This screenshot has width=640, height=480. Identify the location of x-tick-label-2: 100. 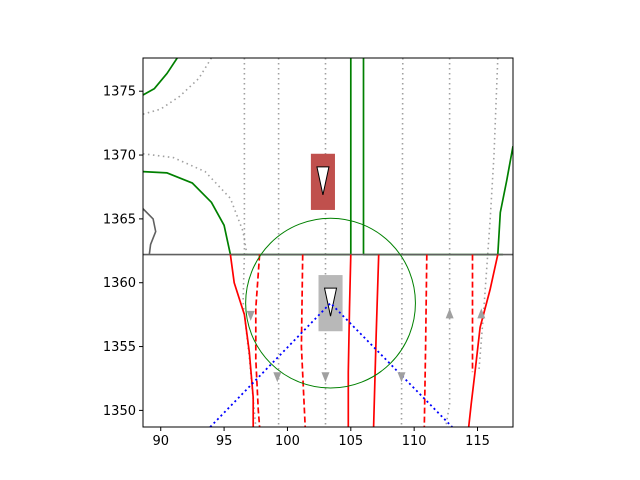
(287, 441).